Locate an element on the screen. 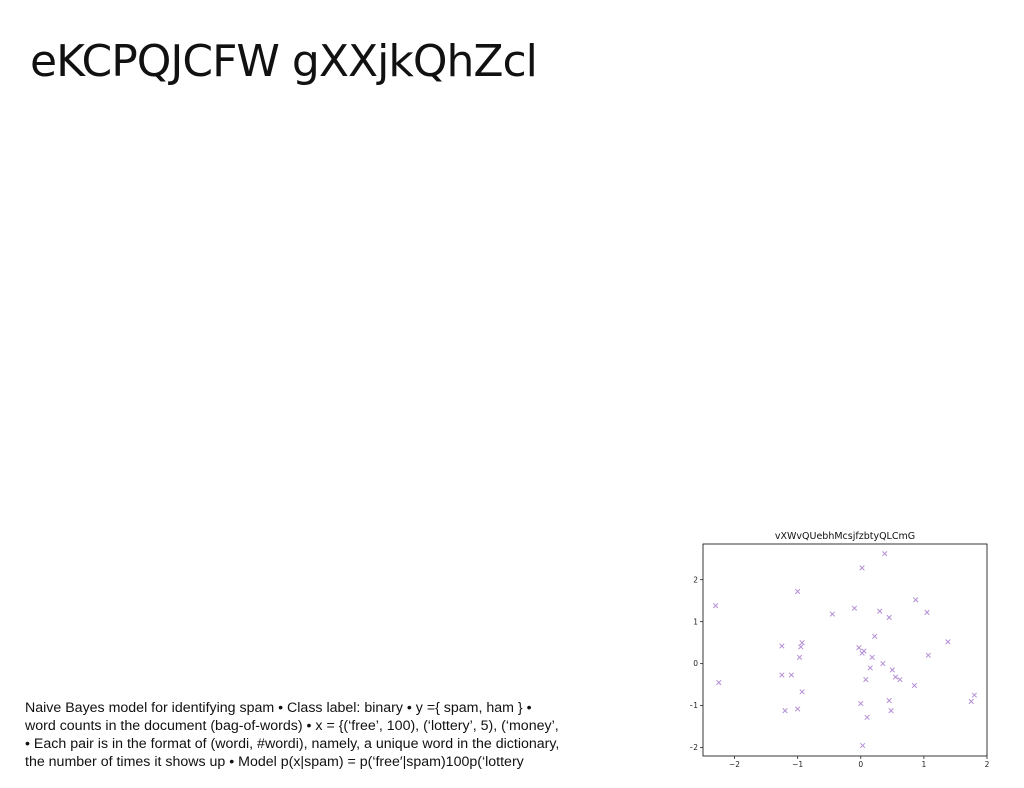  chart-frame is located at coordinates (845, 650).